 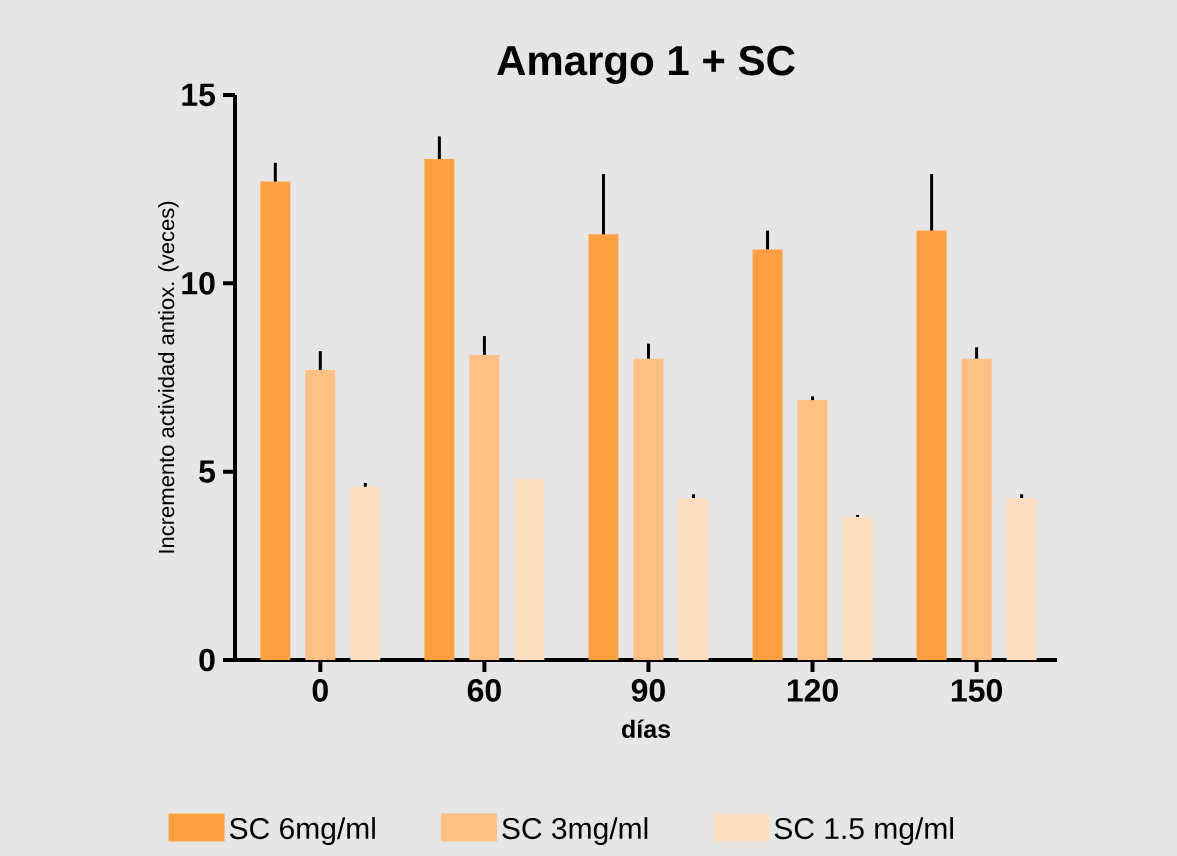 I want to click on y-tick-label: 0, so click(x=207, y=660).